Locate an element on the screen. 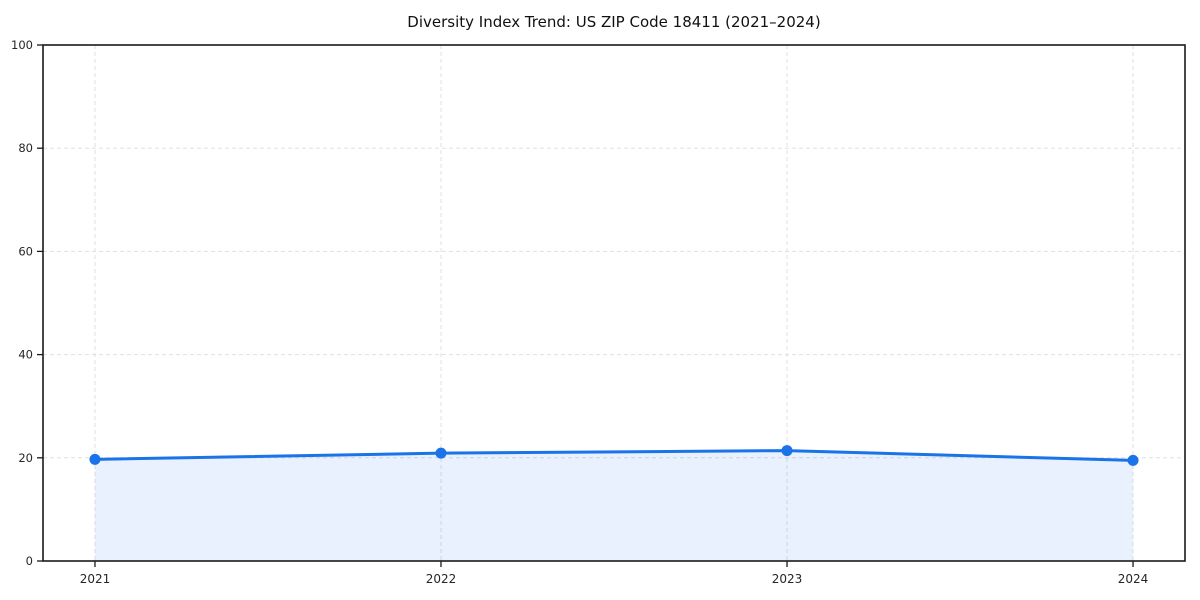 The image size is (1200, 600). y-tick-label: 80 is located at coordinates (25, 148).